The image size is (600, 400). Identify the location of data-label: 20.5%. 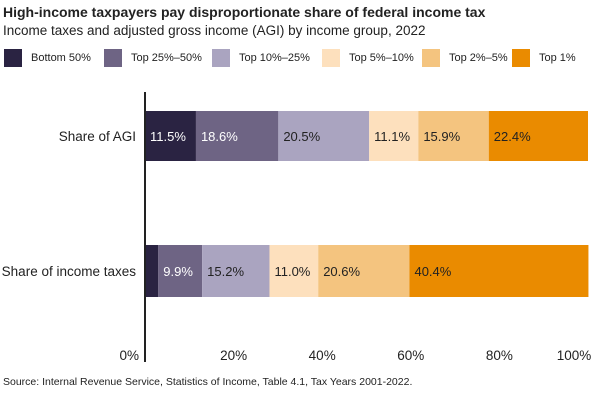
(301, 136).